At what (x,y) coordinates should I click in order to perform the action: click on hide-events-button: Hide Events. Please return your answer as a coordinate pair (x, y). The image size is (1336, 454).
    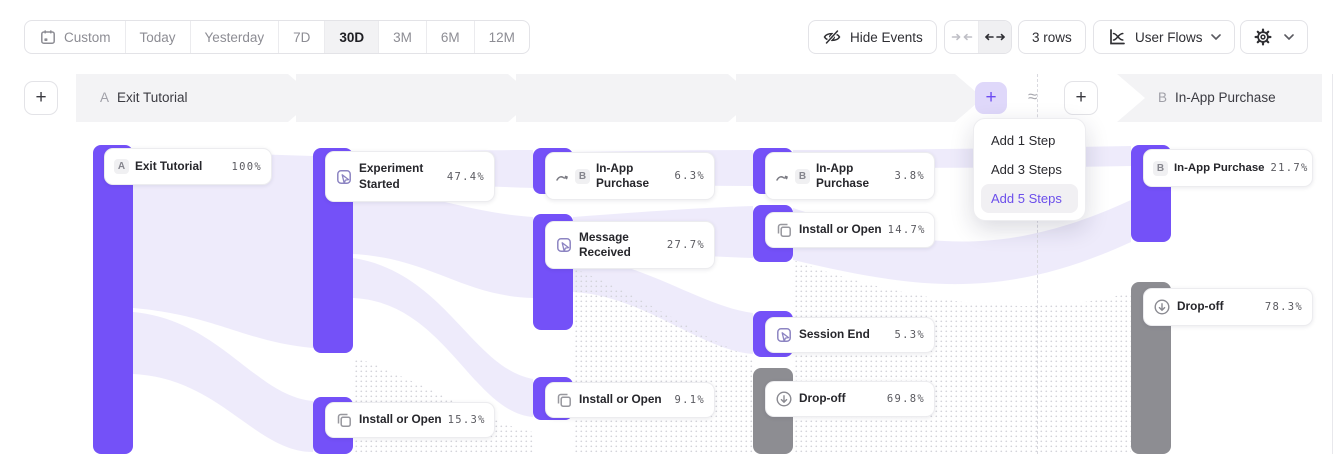
    Looking at the image, I should click on (872, 37).